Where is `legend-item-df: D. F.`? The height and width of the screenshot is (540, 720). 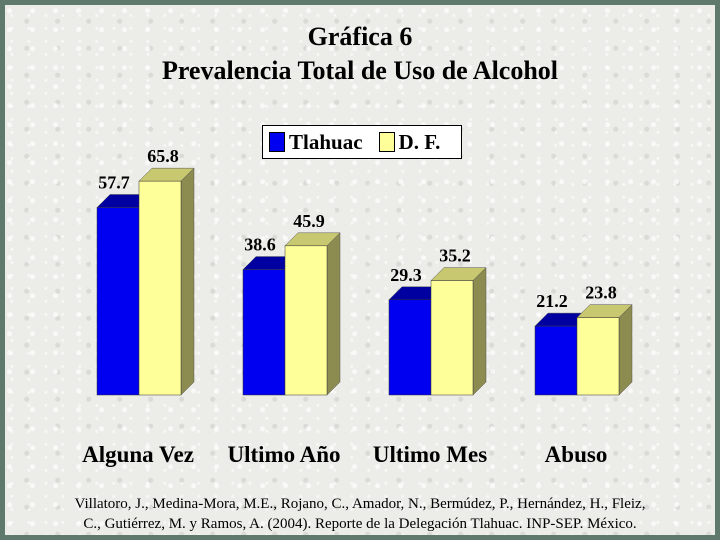
legend-item-df: D. F. is located at coordinates (409, 142).